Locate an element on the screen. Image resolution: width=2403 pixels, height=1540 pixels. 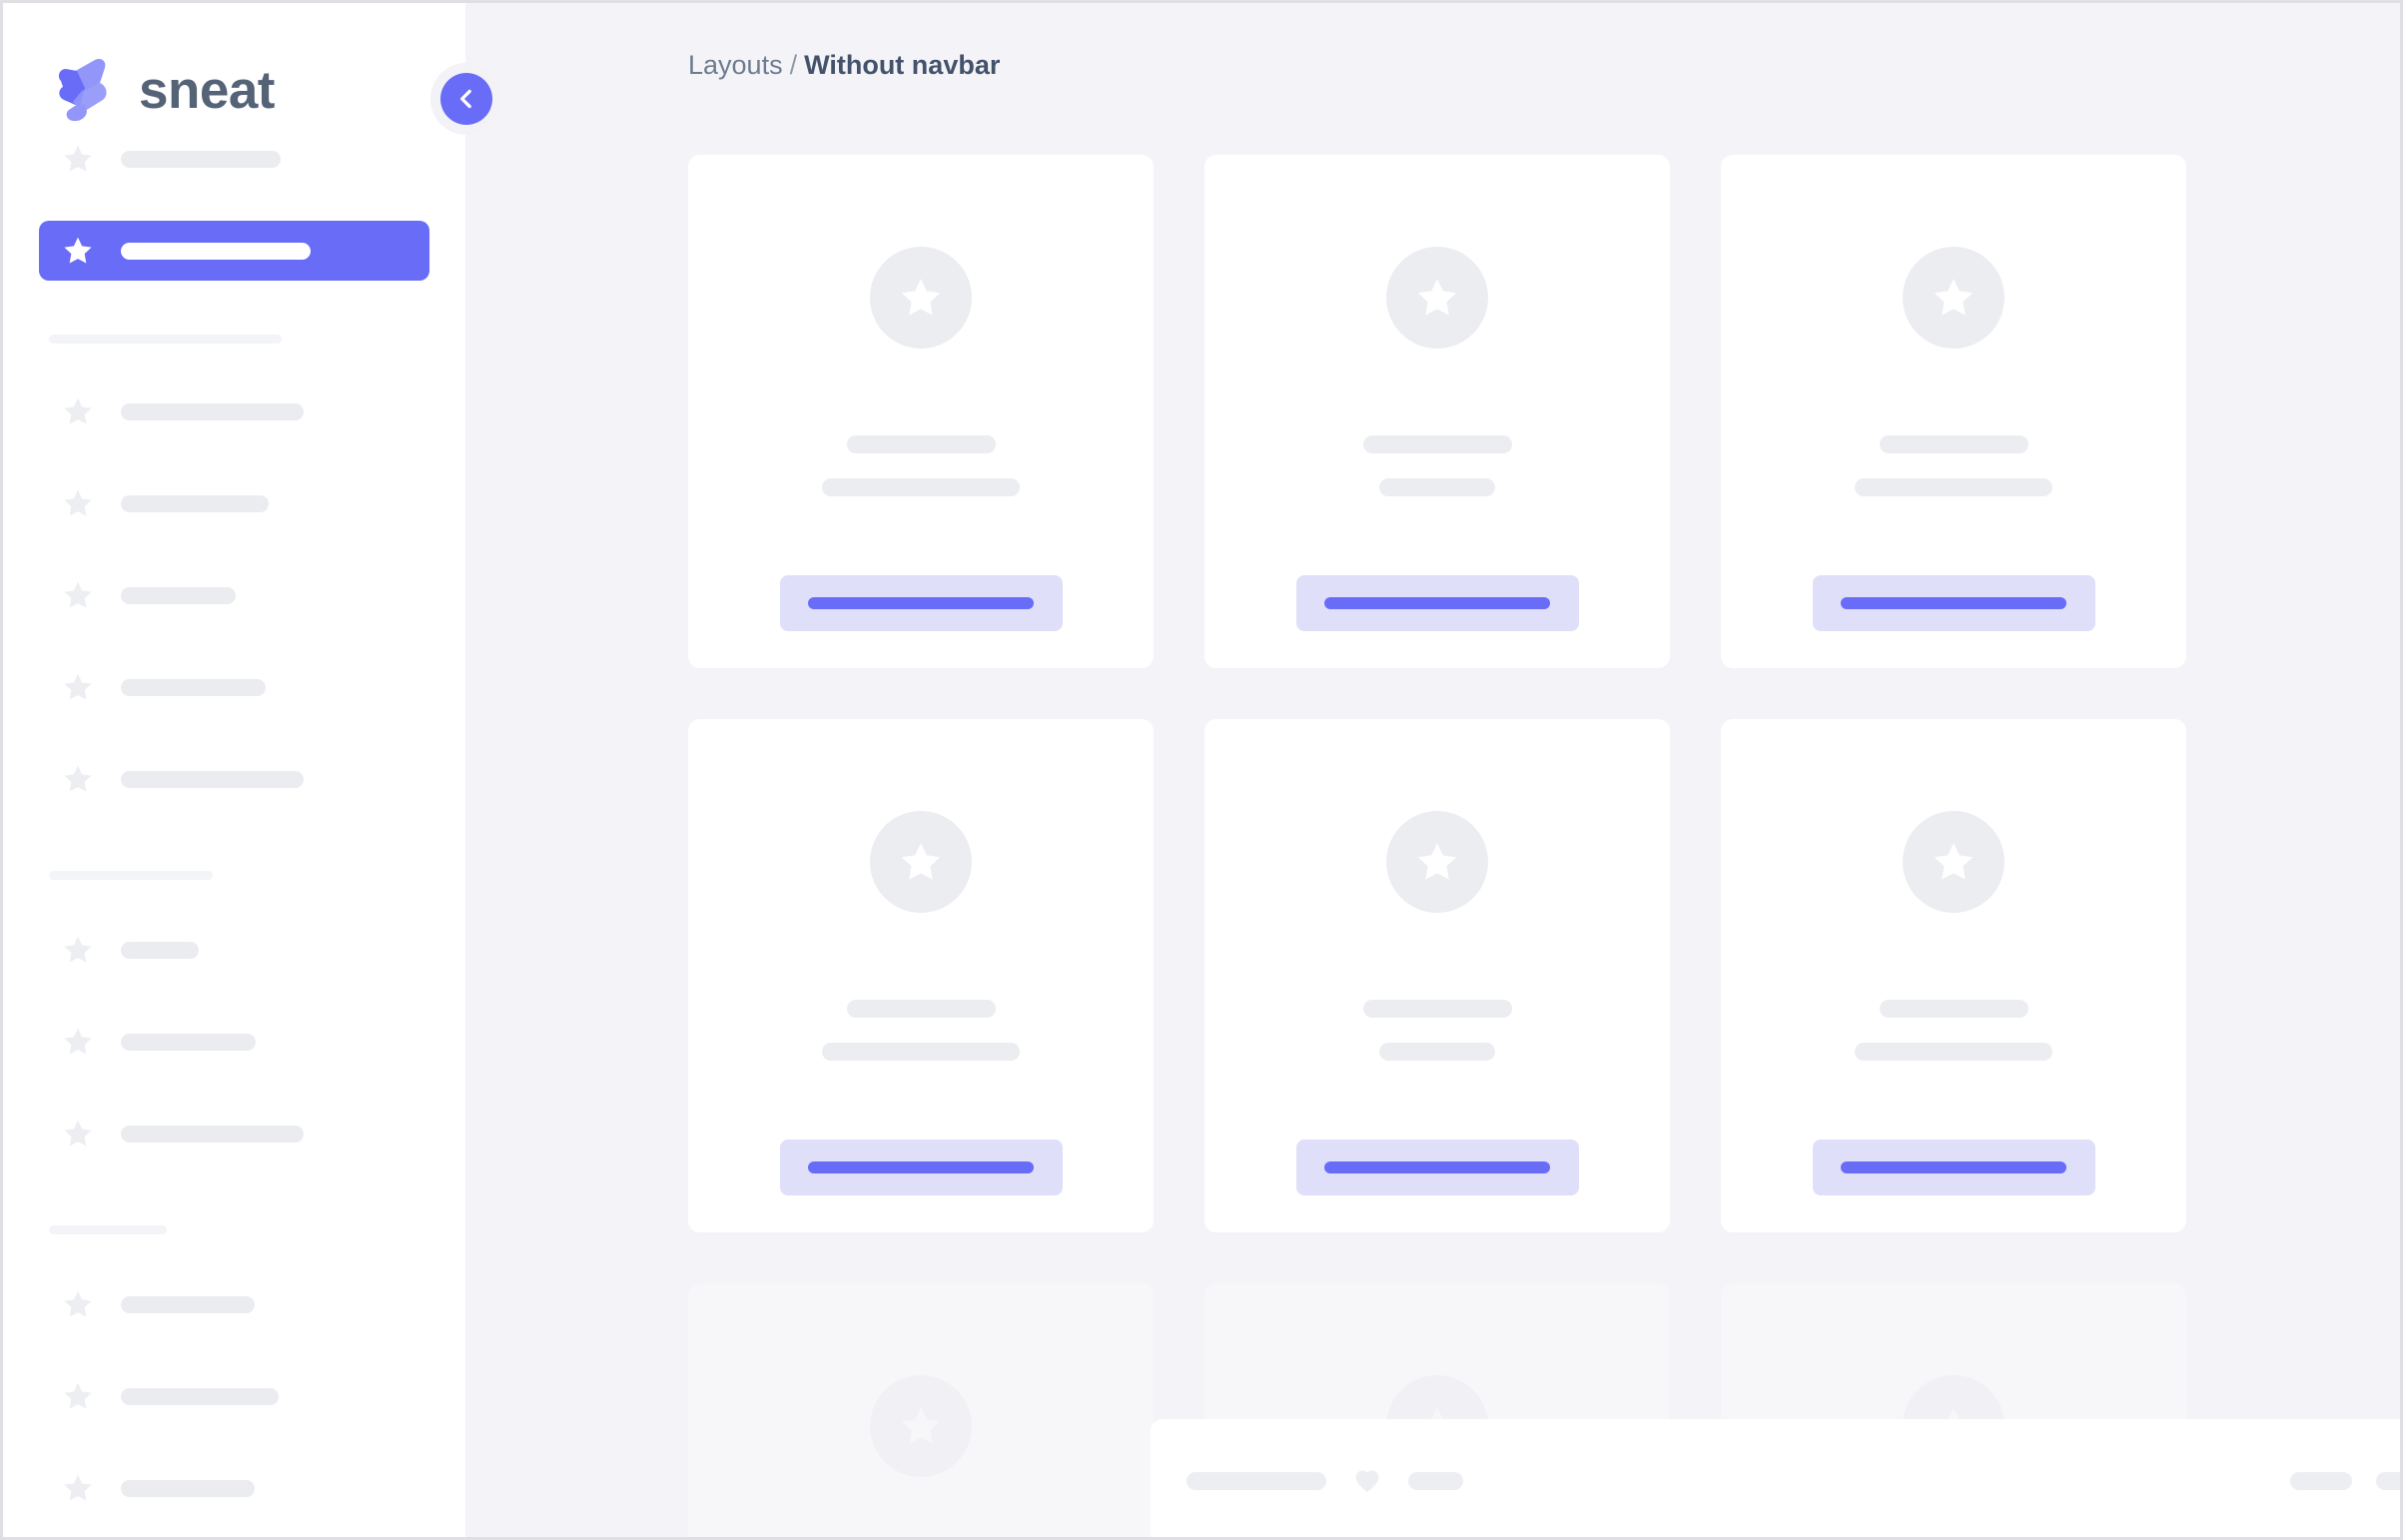
breadcrumb-current: Without navbar is located at coordinates (903, 65).